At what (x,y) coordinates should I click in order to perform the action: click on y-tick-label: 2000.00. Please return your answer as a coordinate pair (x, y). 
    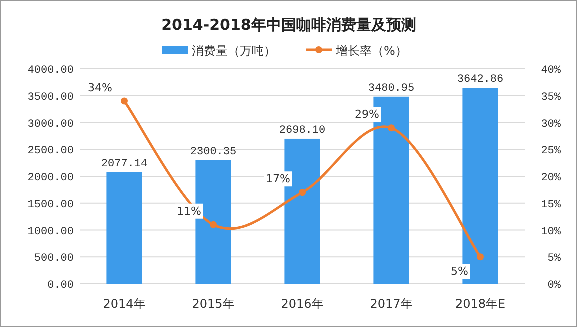
    Looking at the image, I should click on (51, 178).